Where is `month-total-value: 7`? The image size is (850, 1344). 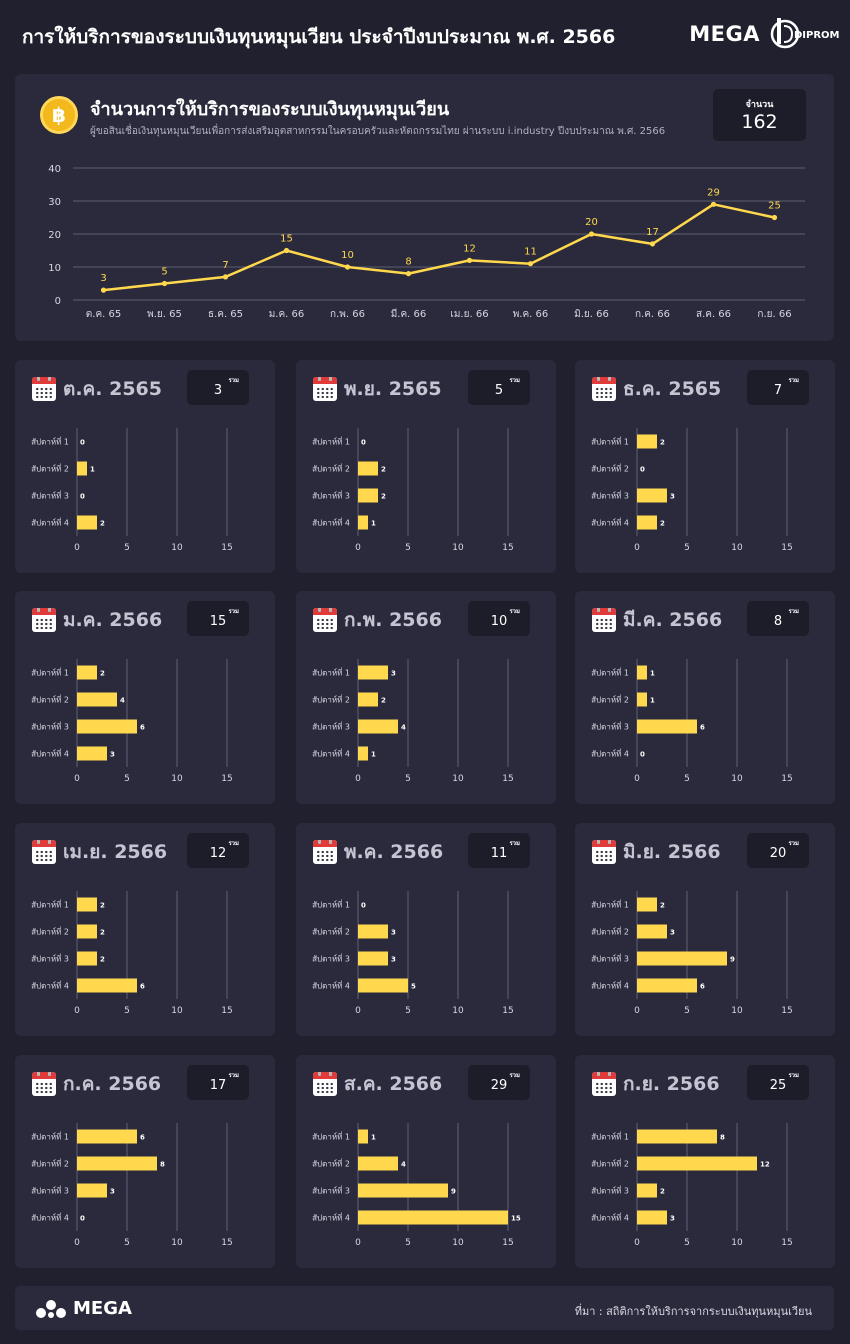
month-total-value: 7 is located at coordinates (778, 390).